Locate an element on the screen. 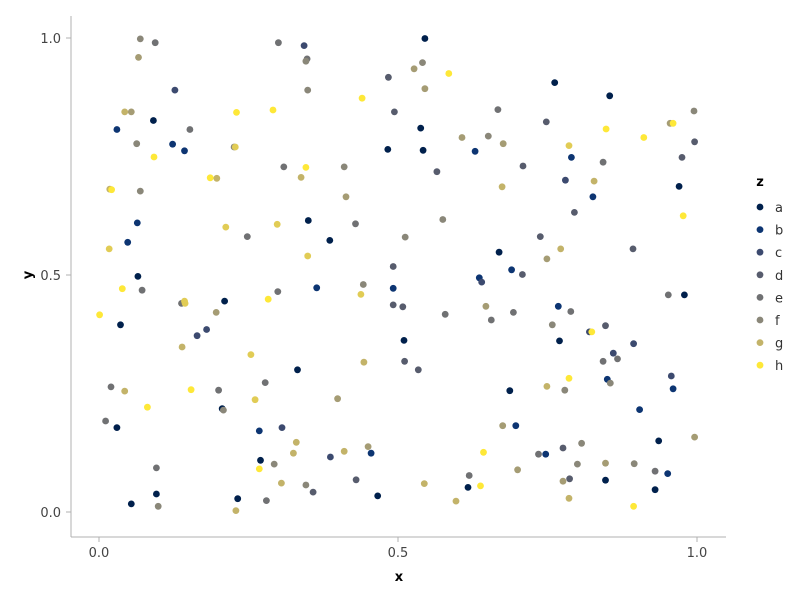 The width and height of the screenshot is (800, 600). legend-label: e is located at coordinates (779, 298).